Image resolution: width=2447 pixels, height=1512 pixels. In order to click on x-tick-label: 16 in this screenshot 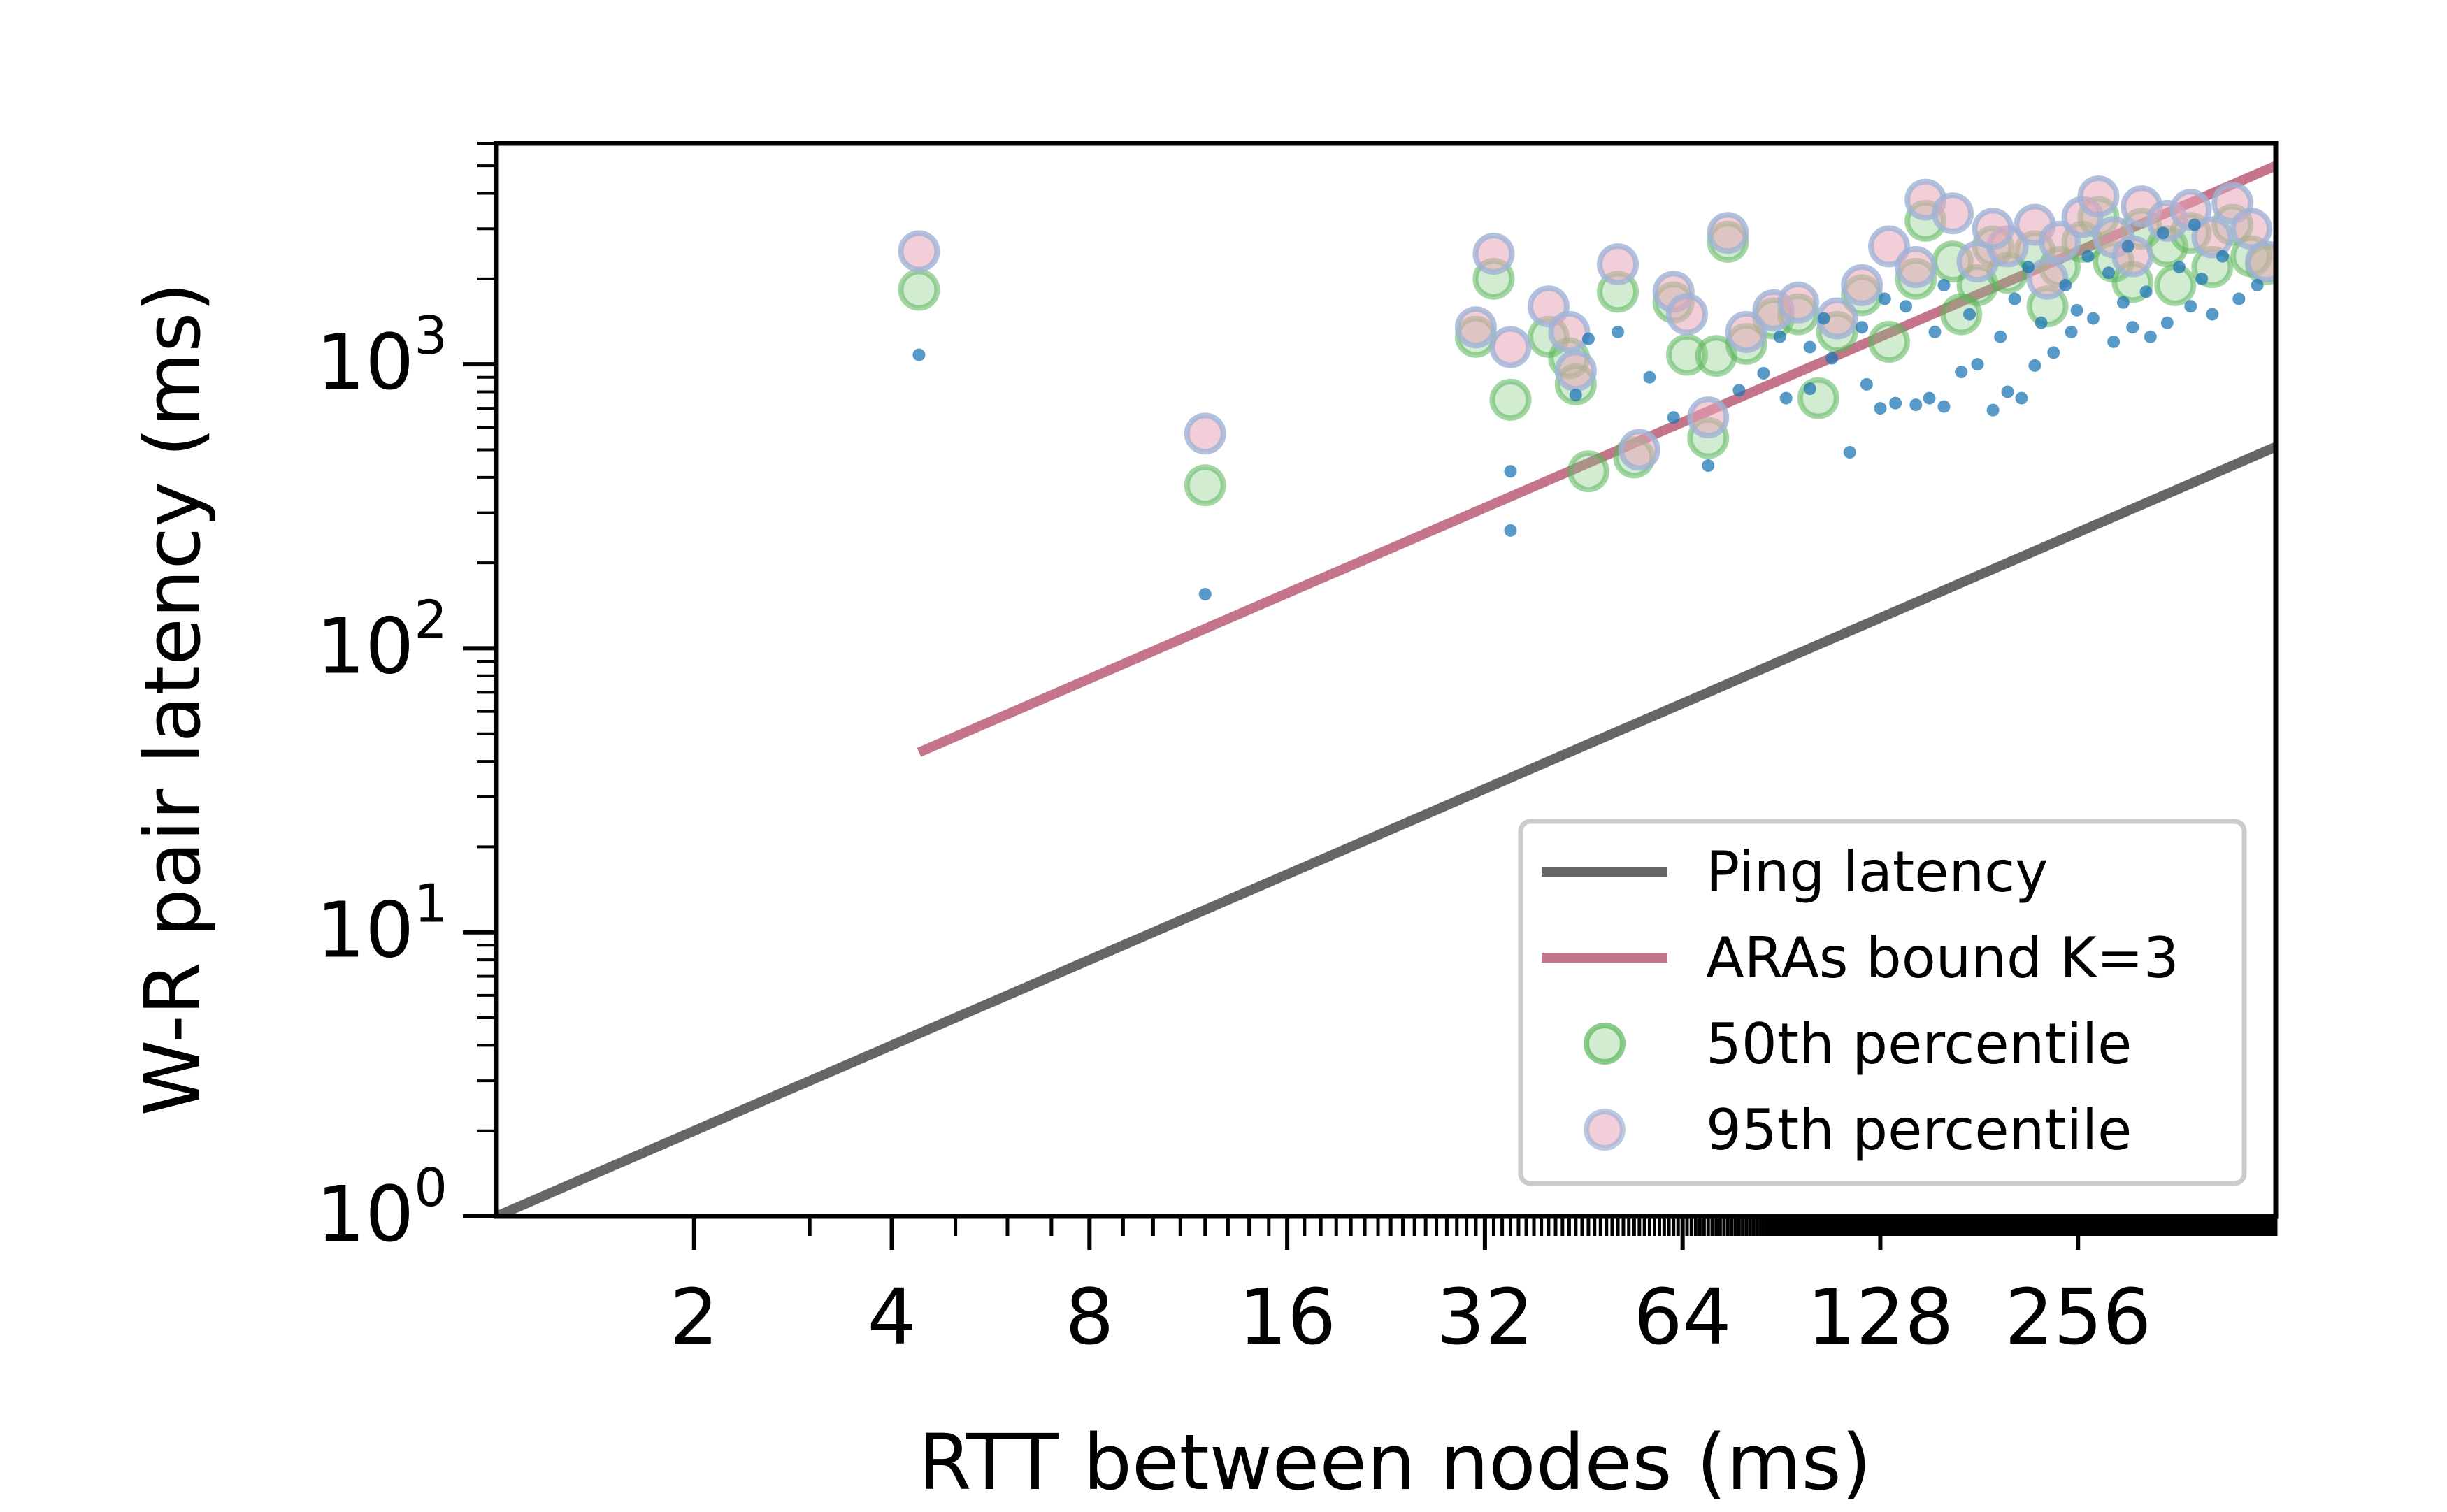, I will do `click(1287, 1317)`.